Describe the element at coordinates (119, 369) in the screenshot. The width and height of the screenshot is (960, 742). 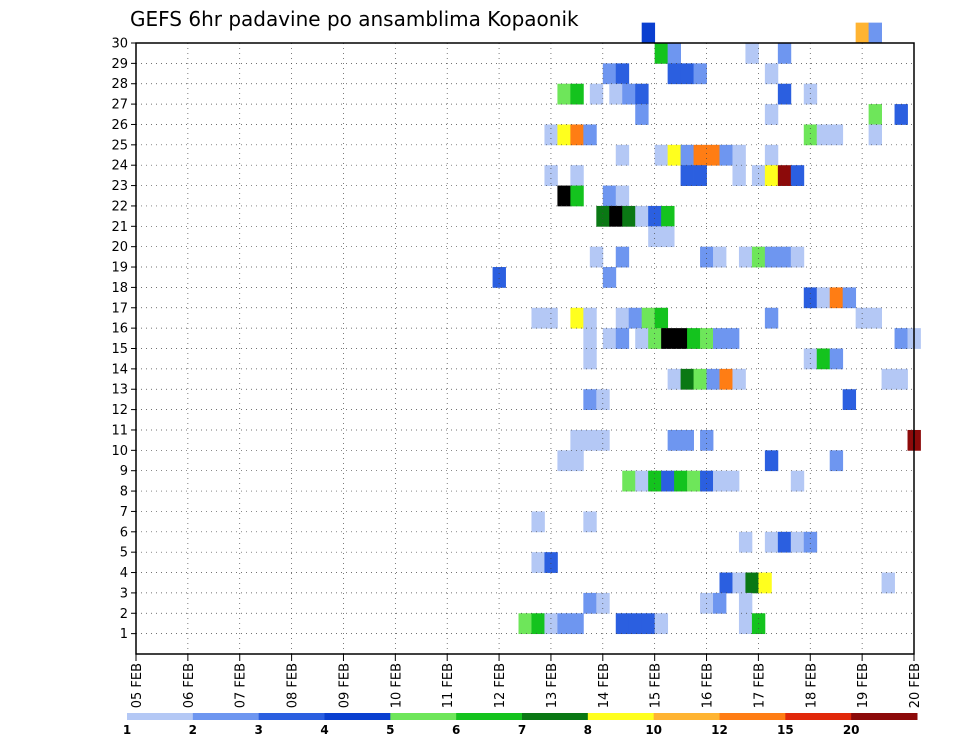
I see `y-tick-label: 14` at that location.